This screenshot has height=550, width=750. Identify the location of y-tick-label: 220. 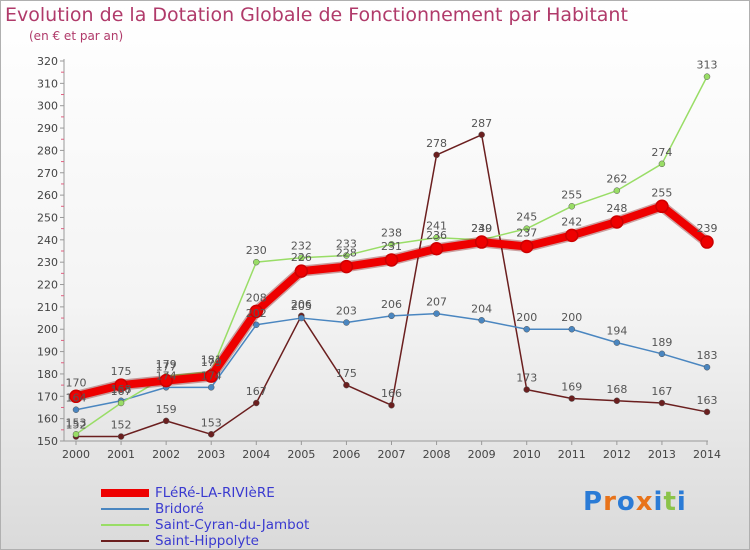
(47, 285).